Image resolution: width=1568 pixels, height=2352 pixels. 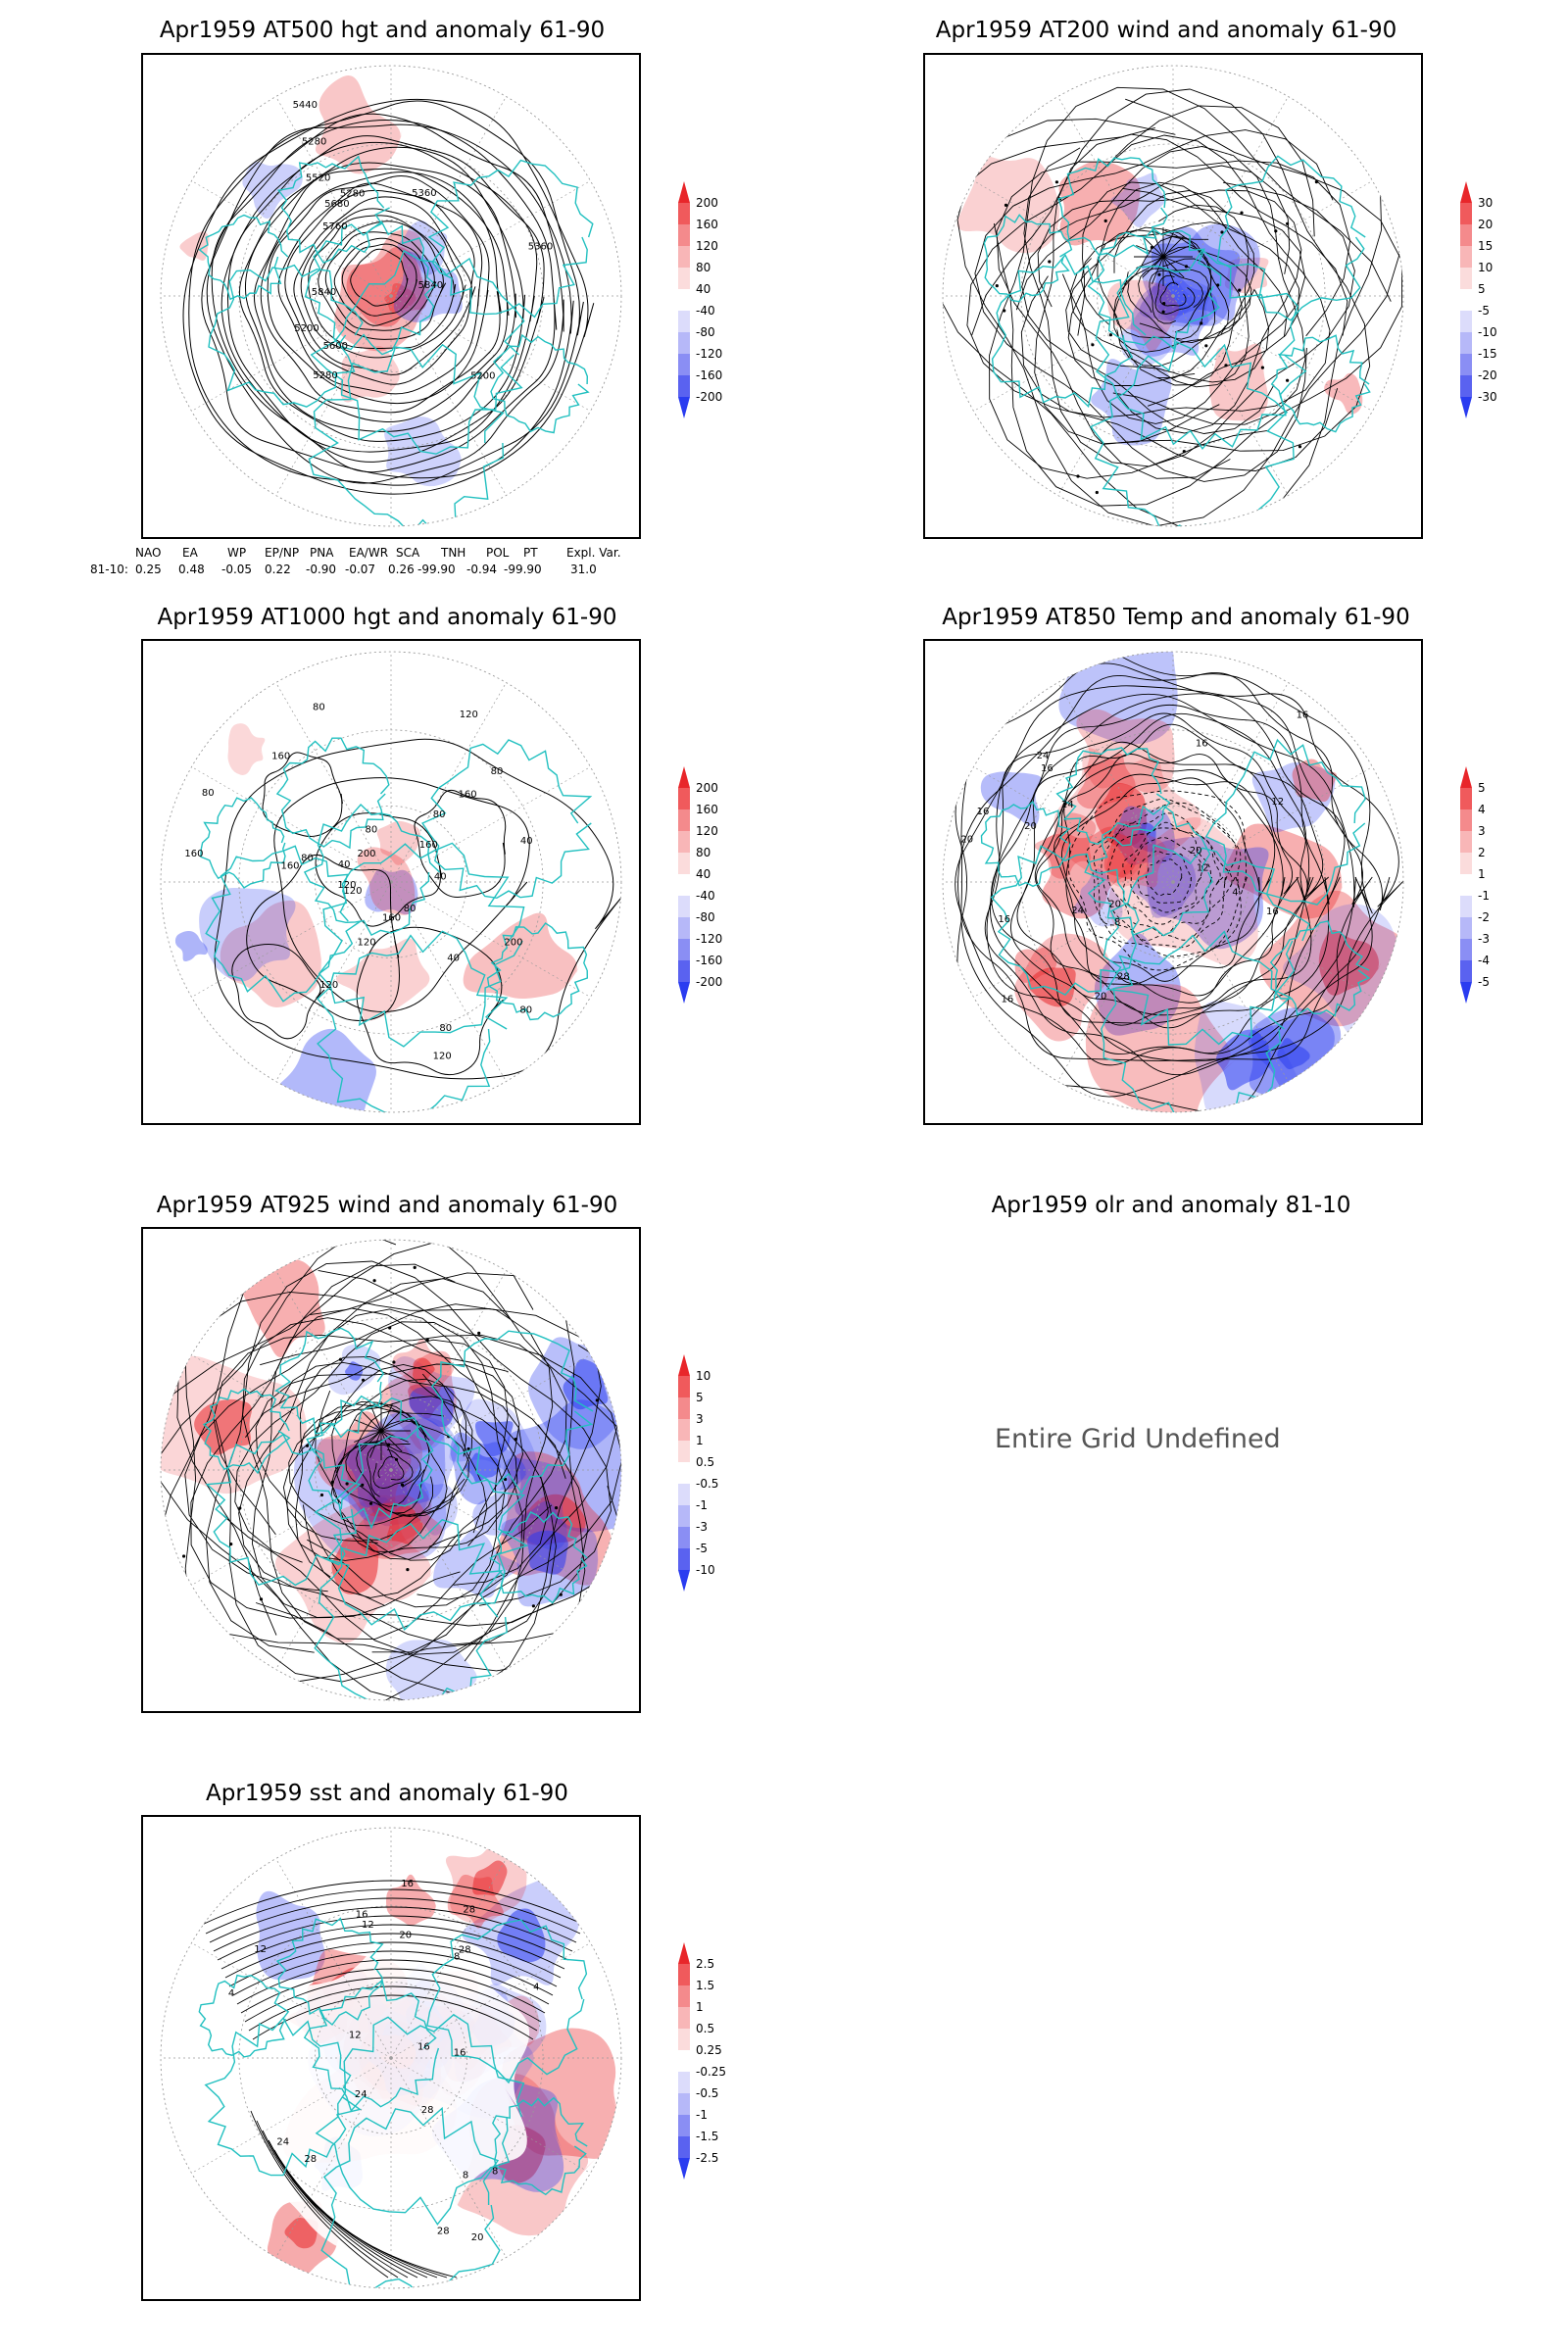 What do you see at coordinates (1482, 788) in the screenshot?
I see `colorbar-tick-label: 5` at bounding box center [1482, 788].